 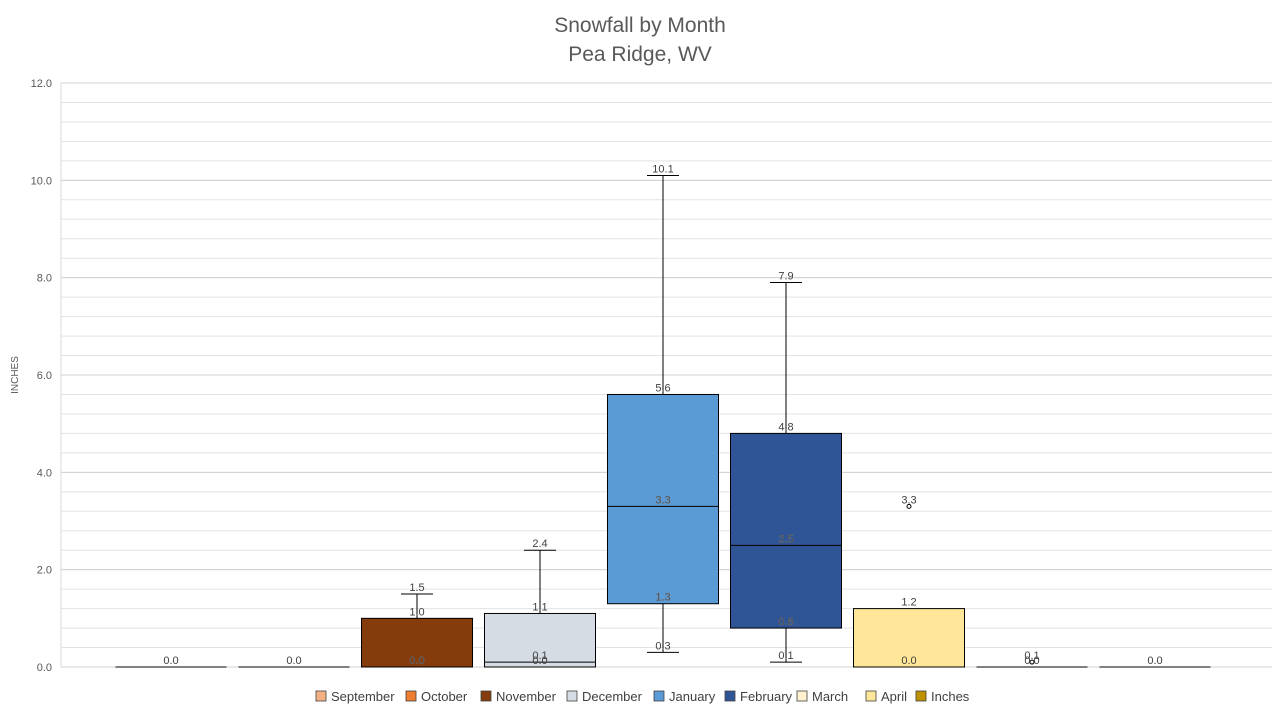 I want to click on legend-label: November, so click(x=526, y=696).